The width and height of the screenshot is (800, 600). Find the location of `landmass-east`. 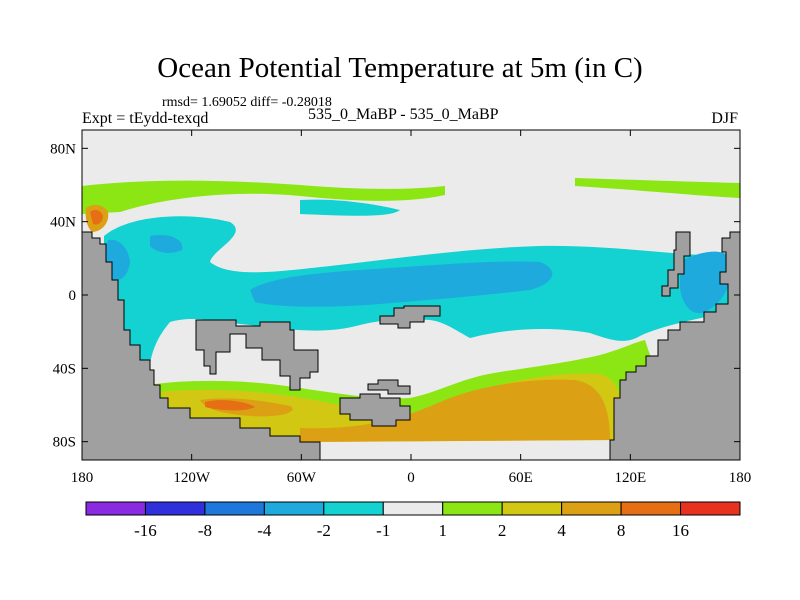

landmass-east is located at coordinates (674, 345).